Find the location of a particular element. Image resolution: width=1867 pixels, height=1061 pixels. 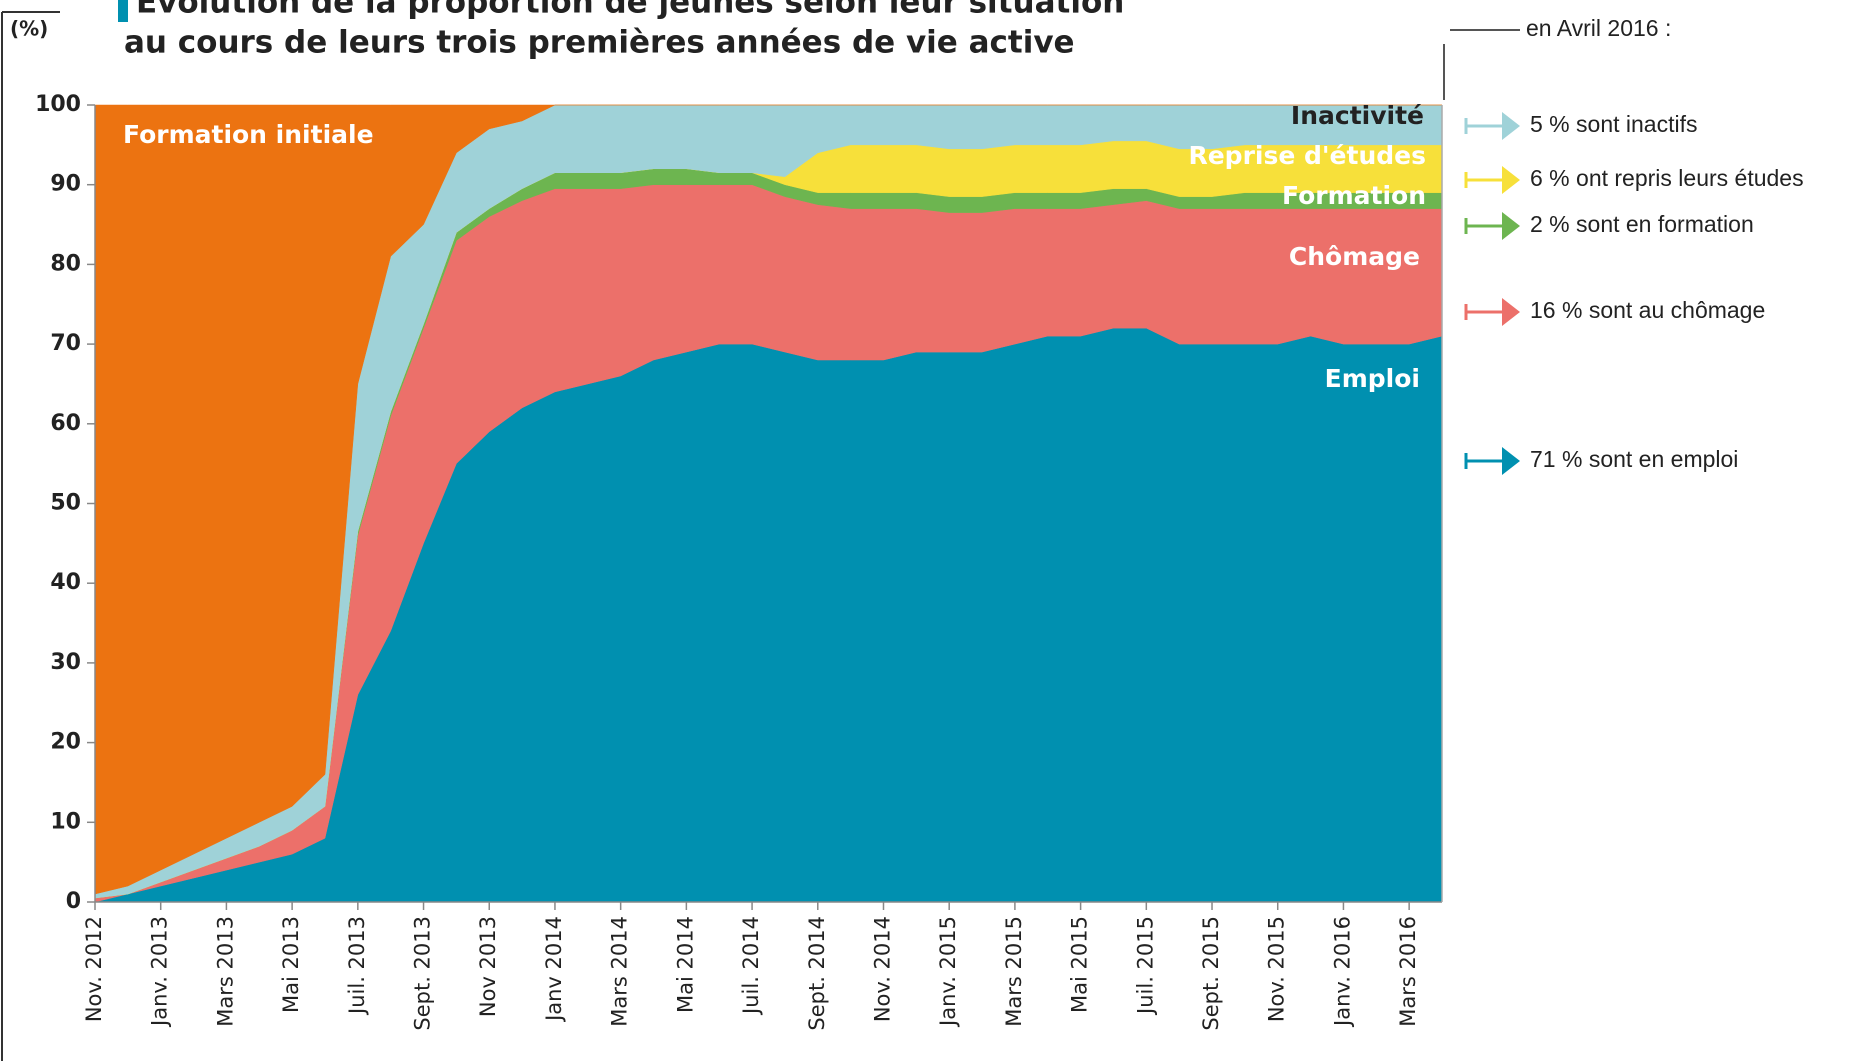

y-tick-label: 50 is located at coordinates (65, 503).